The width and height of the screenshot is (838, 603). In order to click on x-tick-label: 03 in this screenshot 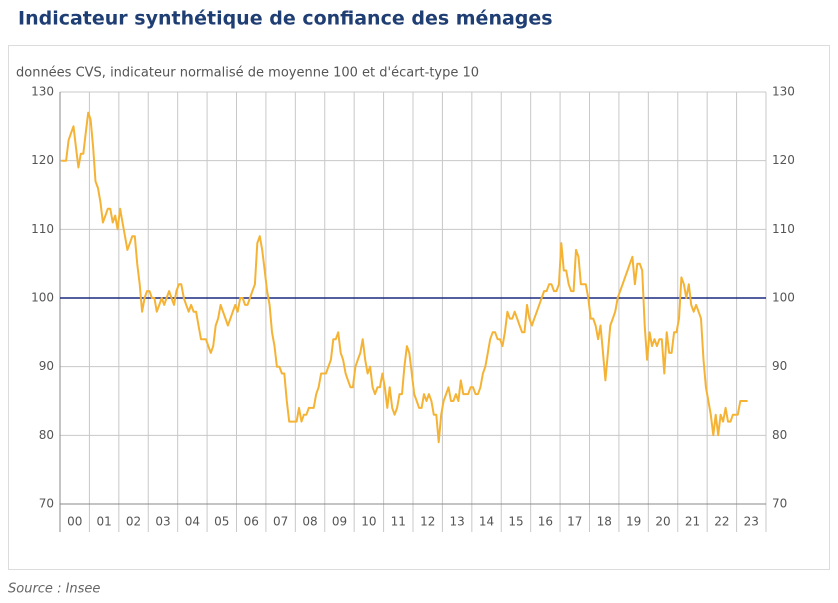, I will do `click(162, 522)`.